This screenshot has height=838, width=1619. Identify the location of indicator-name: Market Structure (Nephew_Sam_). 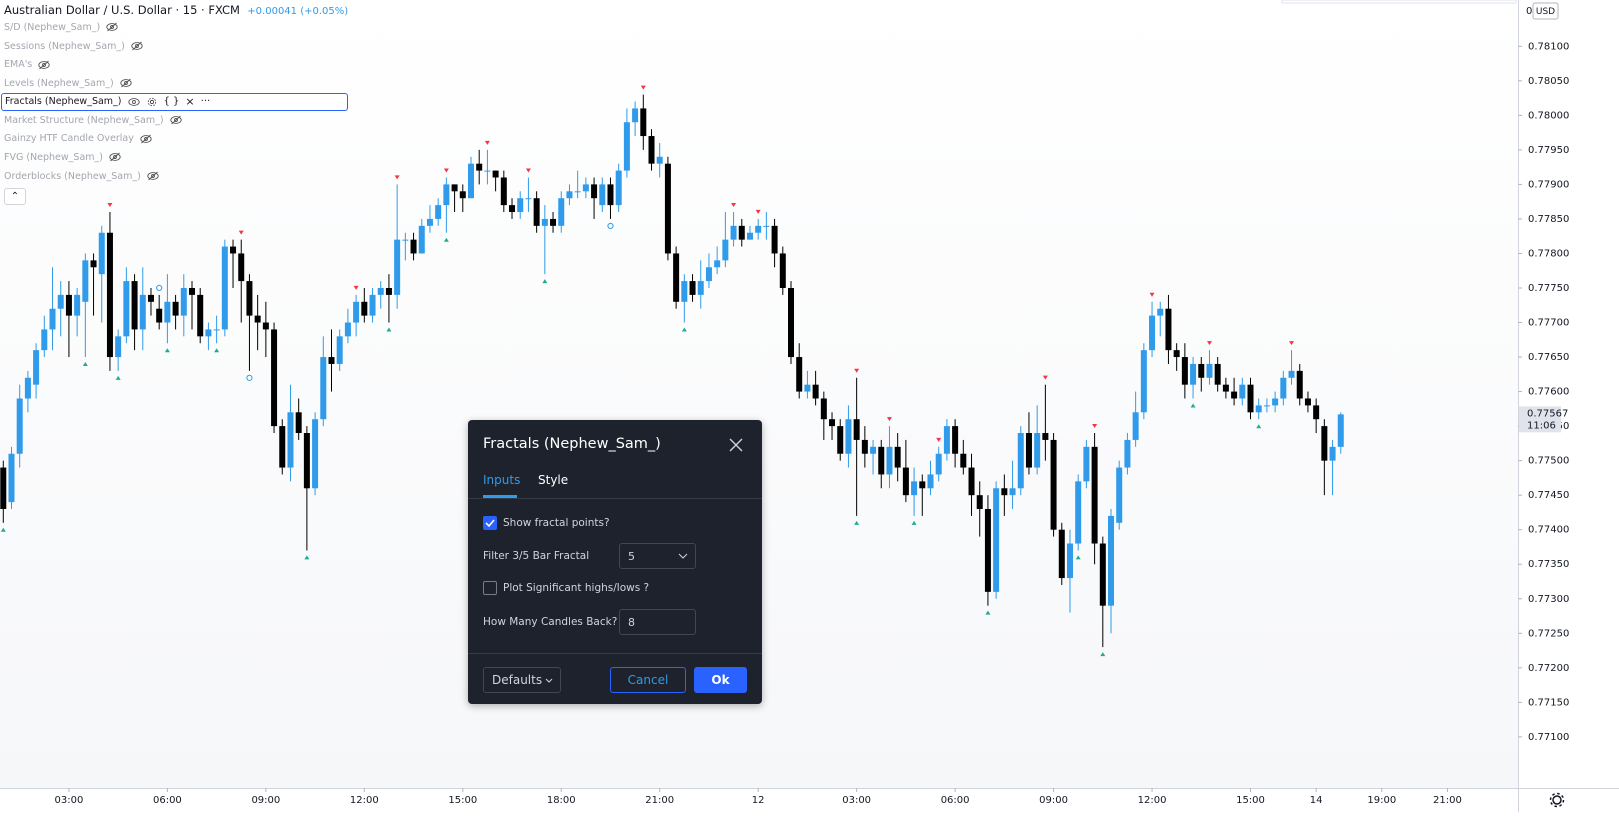
(84, 120).